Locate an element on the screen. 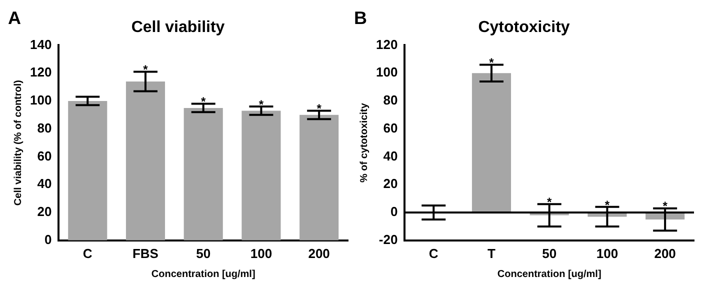 This screenshot has height=288, width=708. y-axis-title: % of cytotoxicity is located at coordinates (364, 142).